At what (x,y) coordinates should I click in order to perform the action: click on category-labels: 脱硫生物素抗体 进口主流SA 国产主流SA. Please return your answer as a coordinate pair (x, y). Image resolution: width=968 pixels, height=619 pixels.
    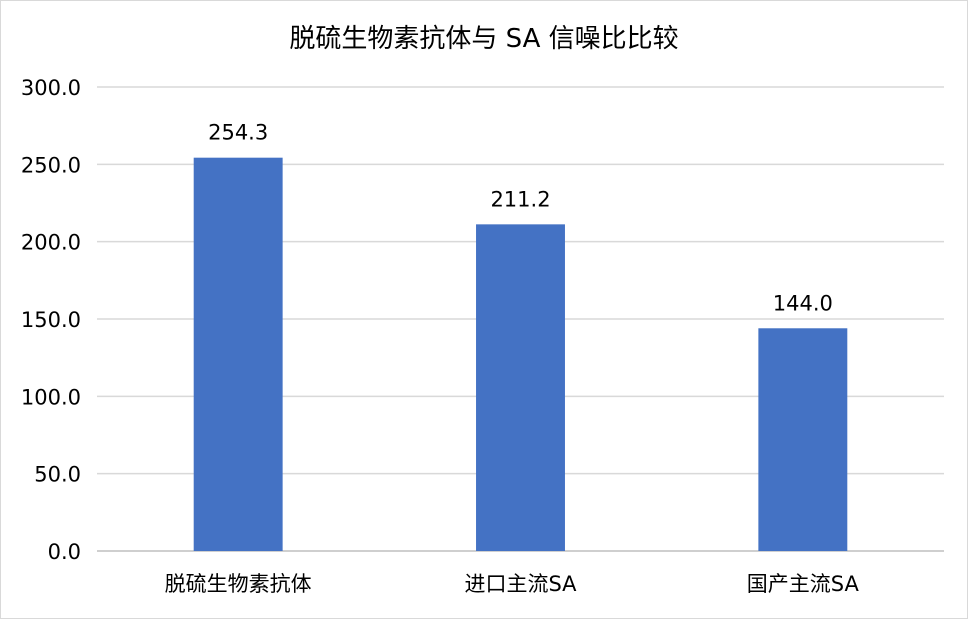
    Looking at the image, I should click on (512, 584).